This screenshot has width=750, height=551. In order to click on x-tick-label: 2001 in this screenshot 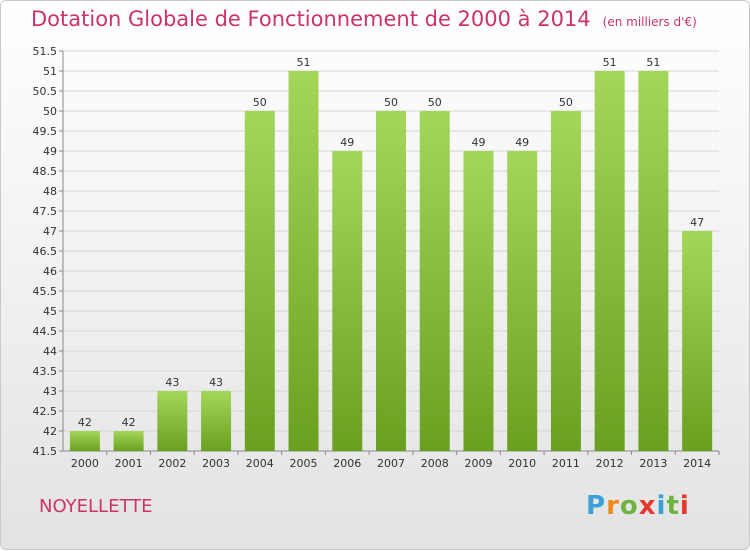, I will do `click(129, 463)`.